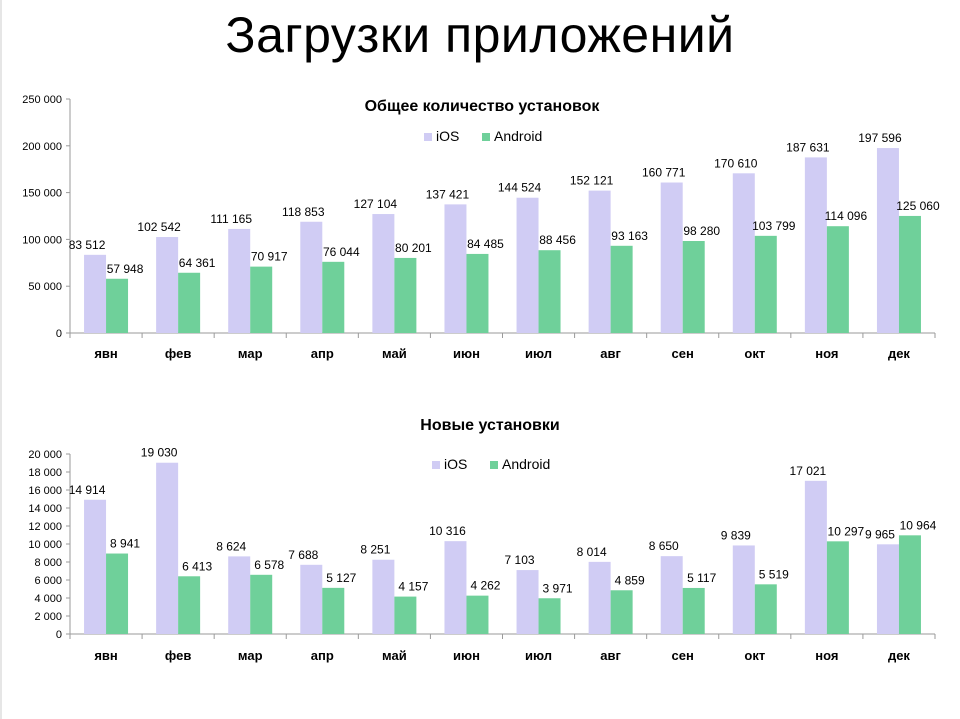 The image size is (960, 719). I want to click on new-value-label-ios: 8 014, so click(592, 552).